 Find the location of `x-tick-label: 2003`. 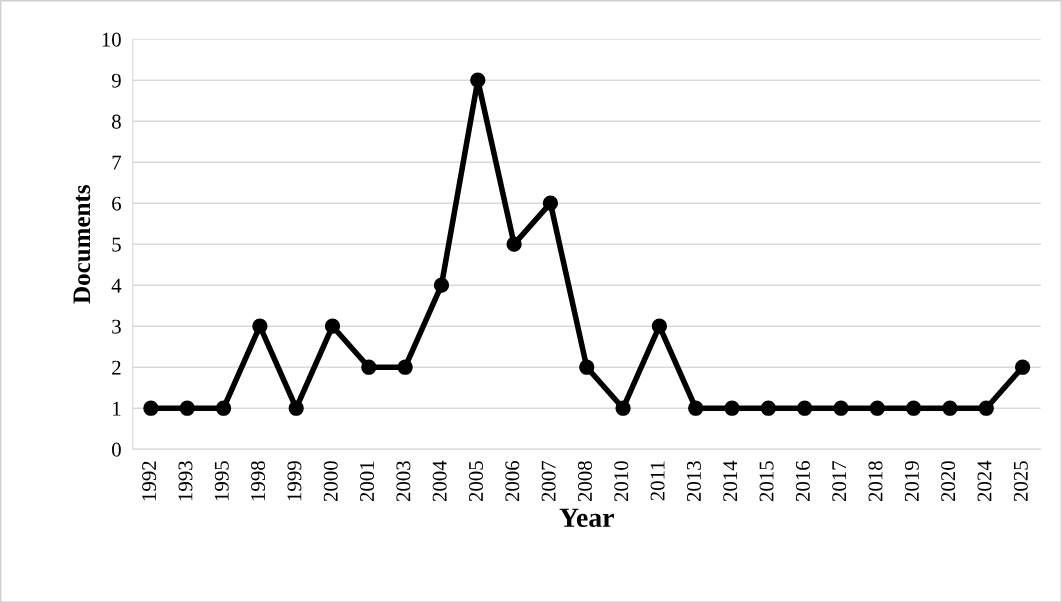

x-tick-label: 2003 is located at coordinates (403, 481).